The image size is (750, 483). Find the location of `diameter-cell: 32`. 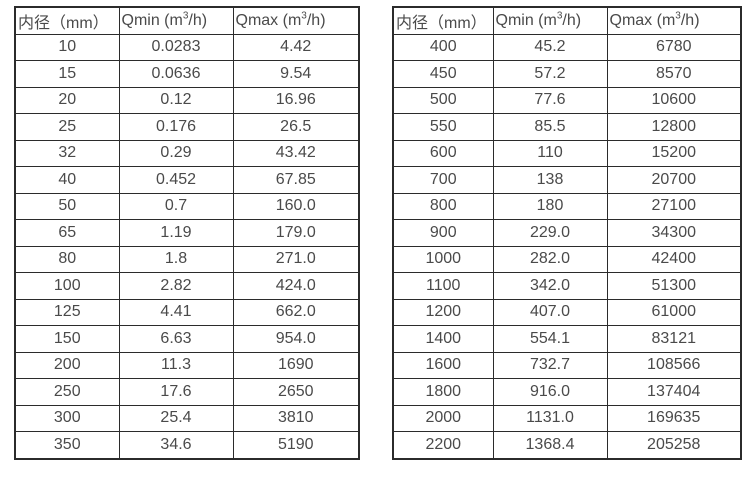

diameter-cell: 32 is located at coordinates (67, 153).